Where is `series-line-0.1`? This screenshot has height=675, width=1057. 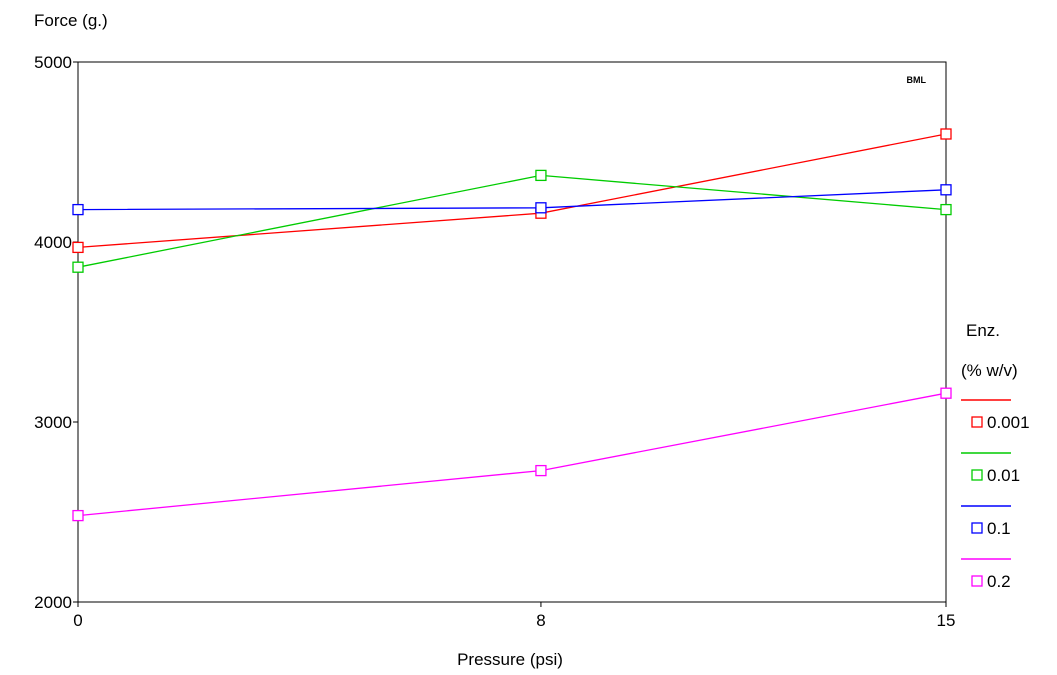 series-line-0.1 is located at coordinates (512, 200).